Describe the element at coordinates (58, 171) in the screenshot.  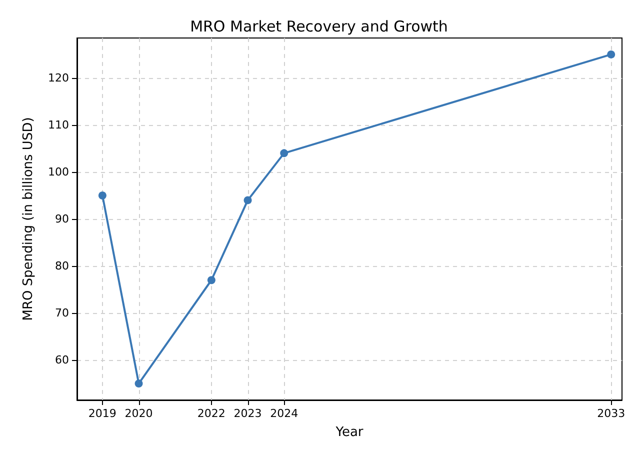
I see `y-tick-label: 100` at that location.